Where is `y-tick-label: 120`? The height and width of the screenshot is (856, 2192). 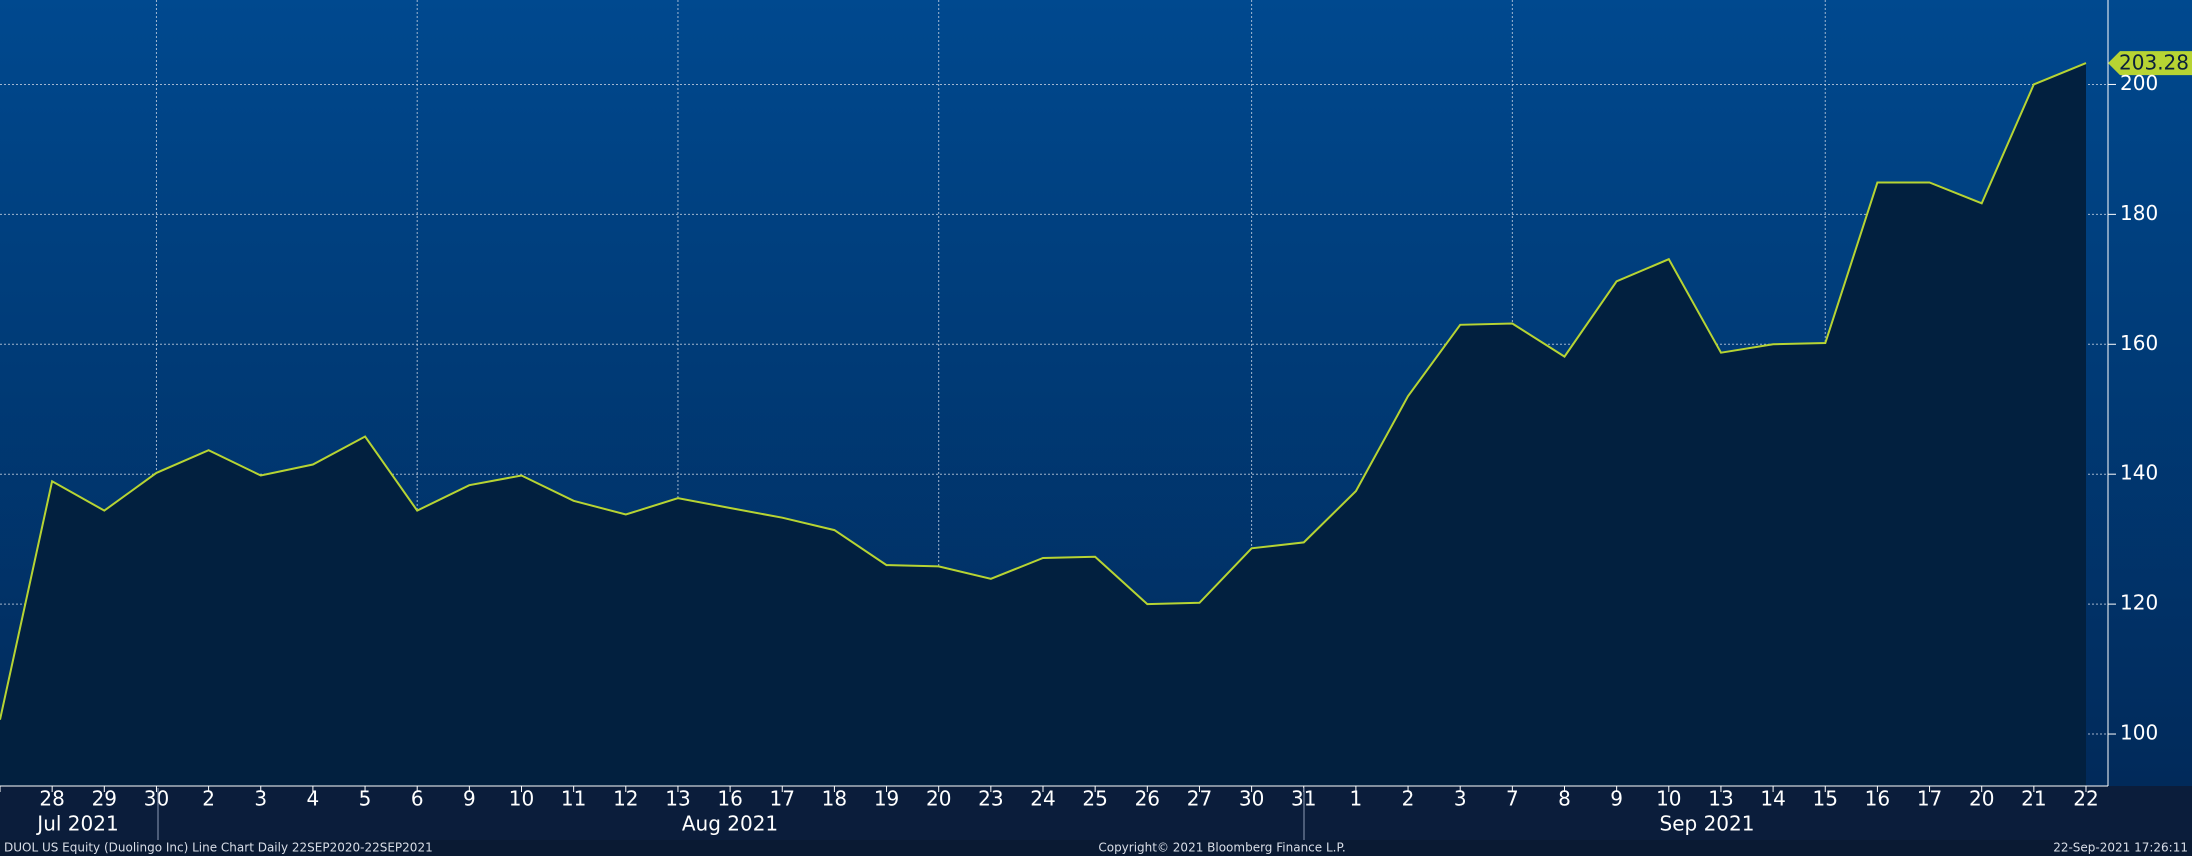
y-tick-label: 120 is located at coordinates (2139, 603).